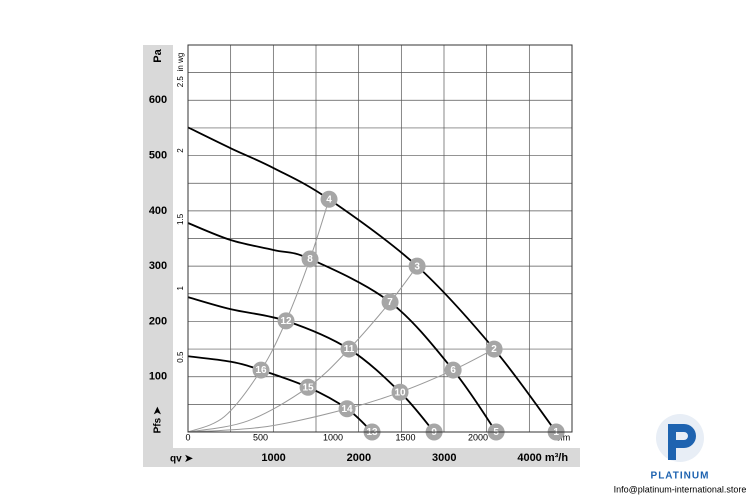  What do you see at coordinates (563, 437) in the screenshot?
I see `x2-axis-label: cfm` at bounding box center [563, 437].